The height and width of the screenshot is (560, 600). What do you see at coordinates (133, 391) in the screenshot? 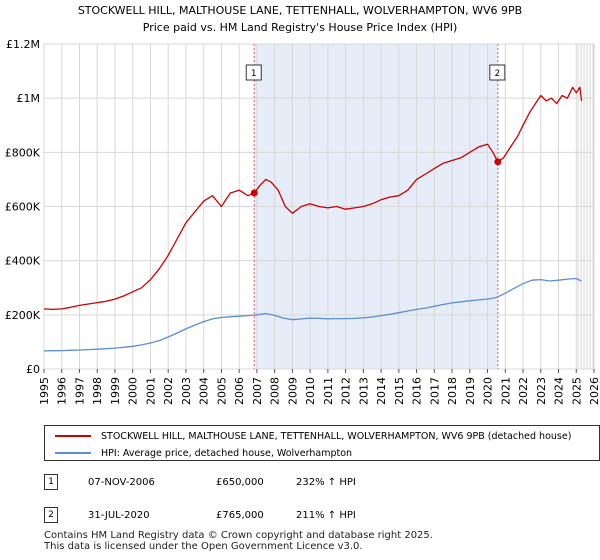
I see `x-tick-label: 2000` at bounding box center [133, 391].